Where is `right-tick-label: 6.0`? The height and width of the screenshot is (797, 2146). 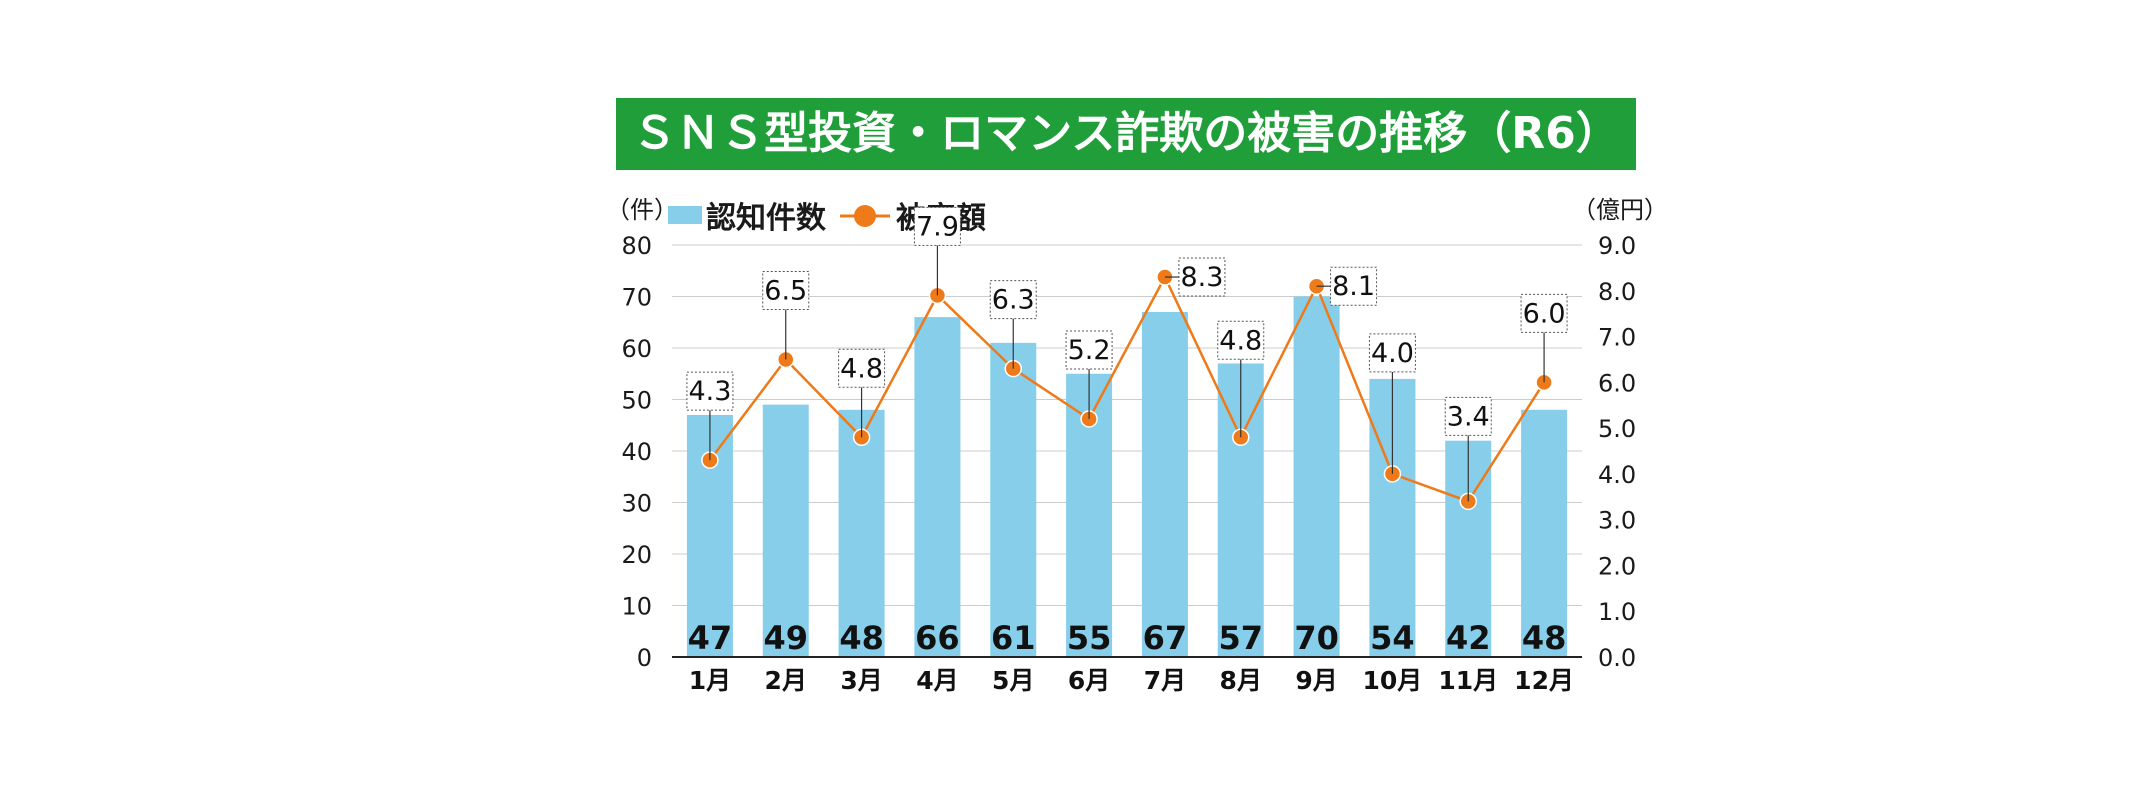
right-tick-label: 6.0 is located at coordinates (1617, 383).